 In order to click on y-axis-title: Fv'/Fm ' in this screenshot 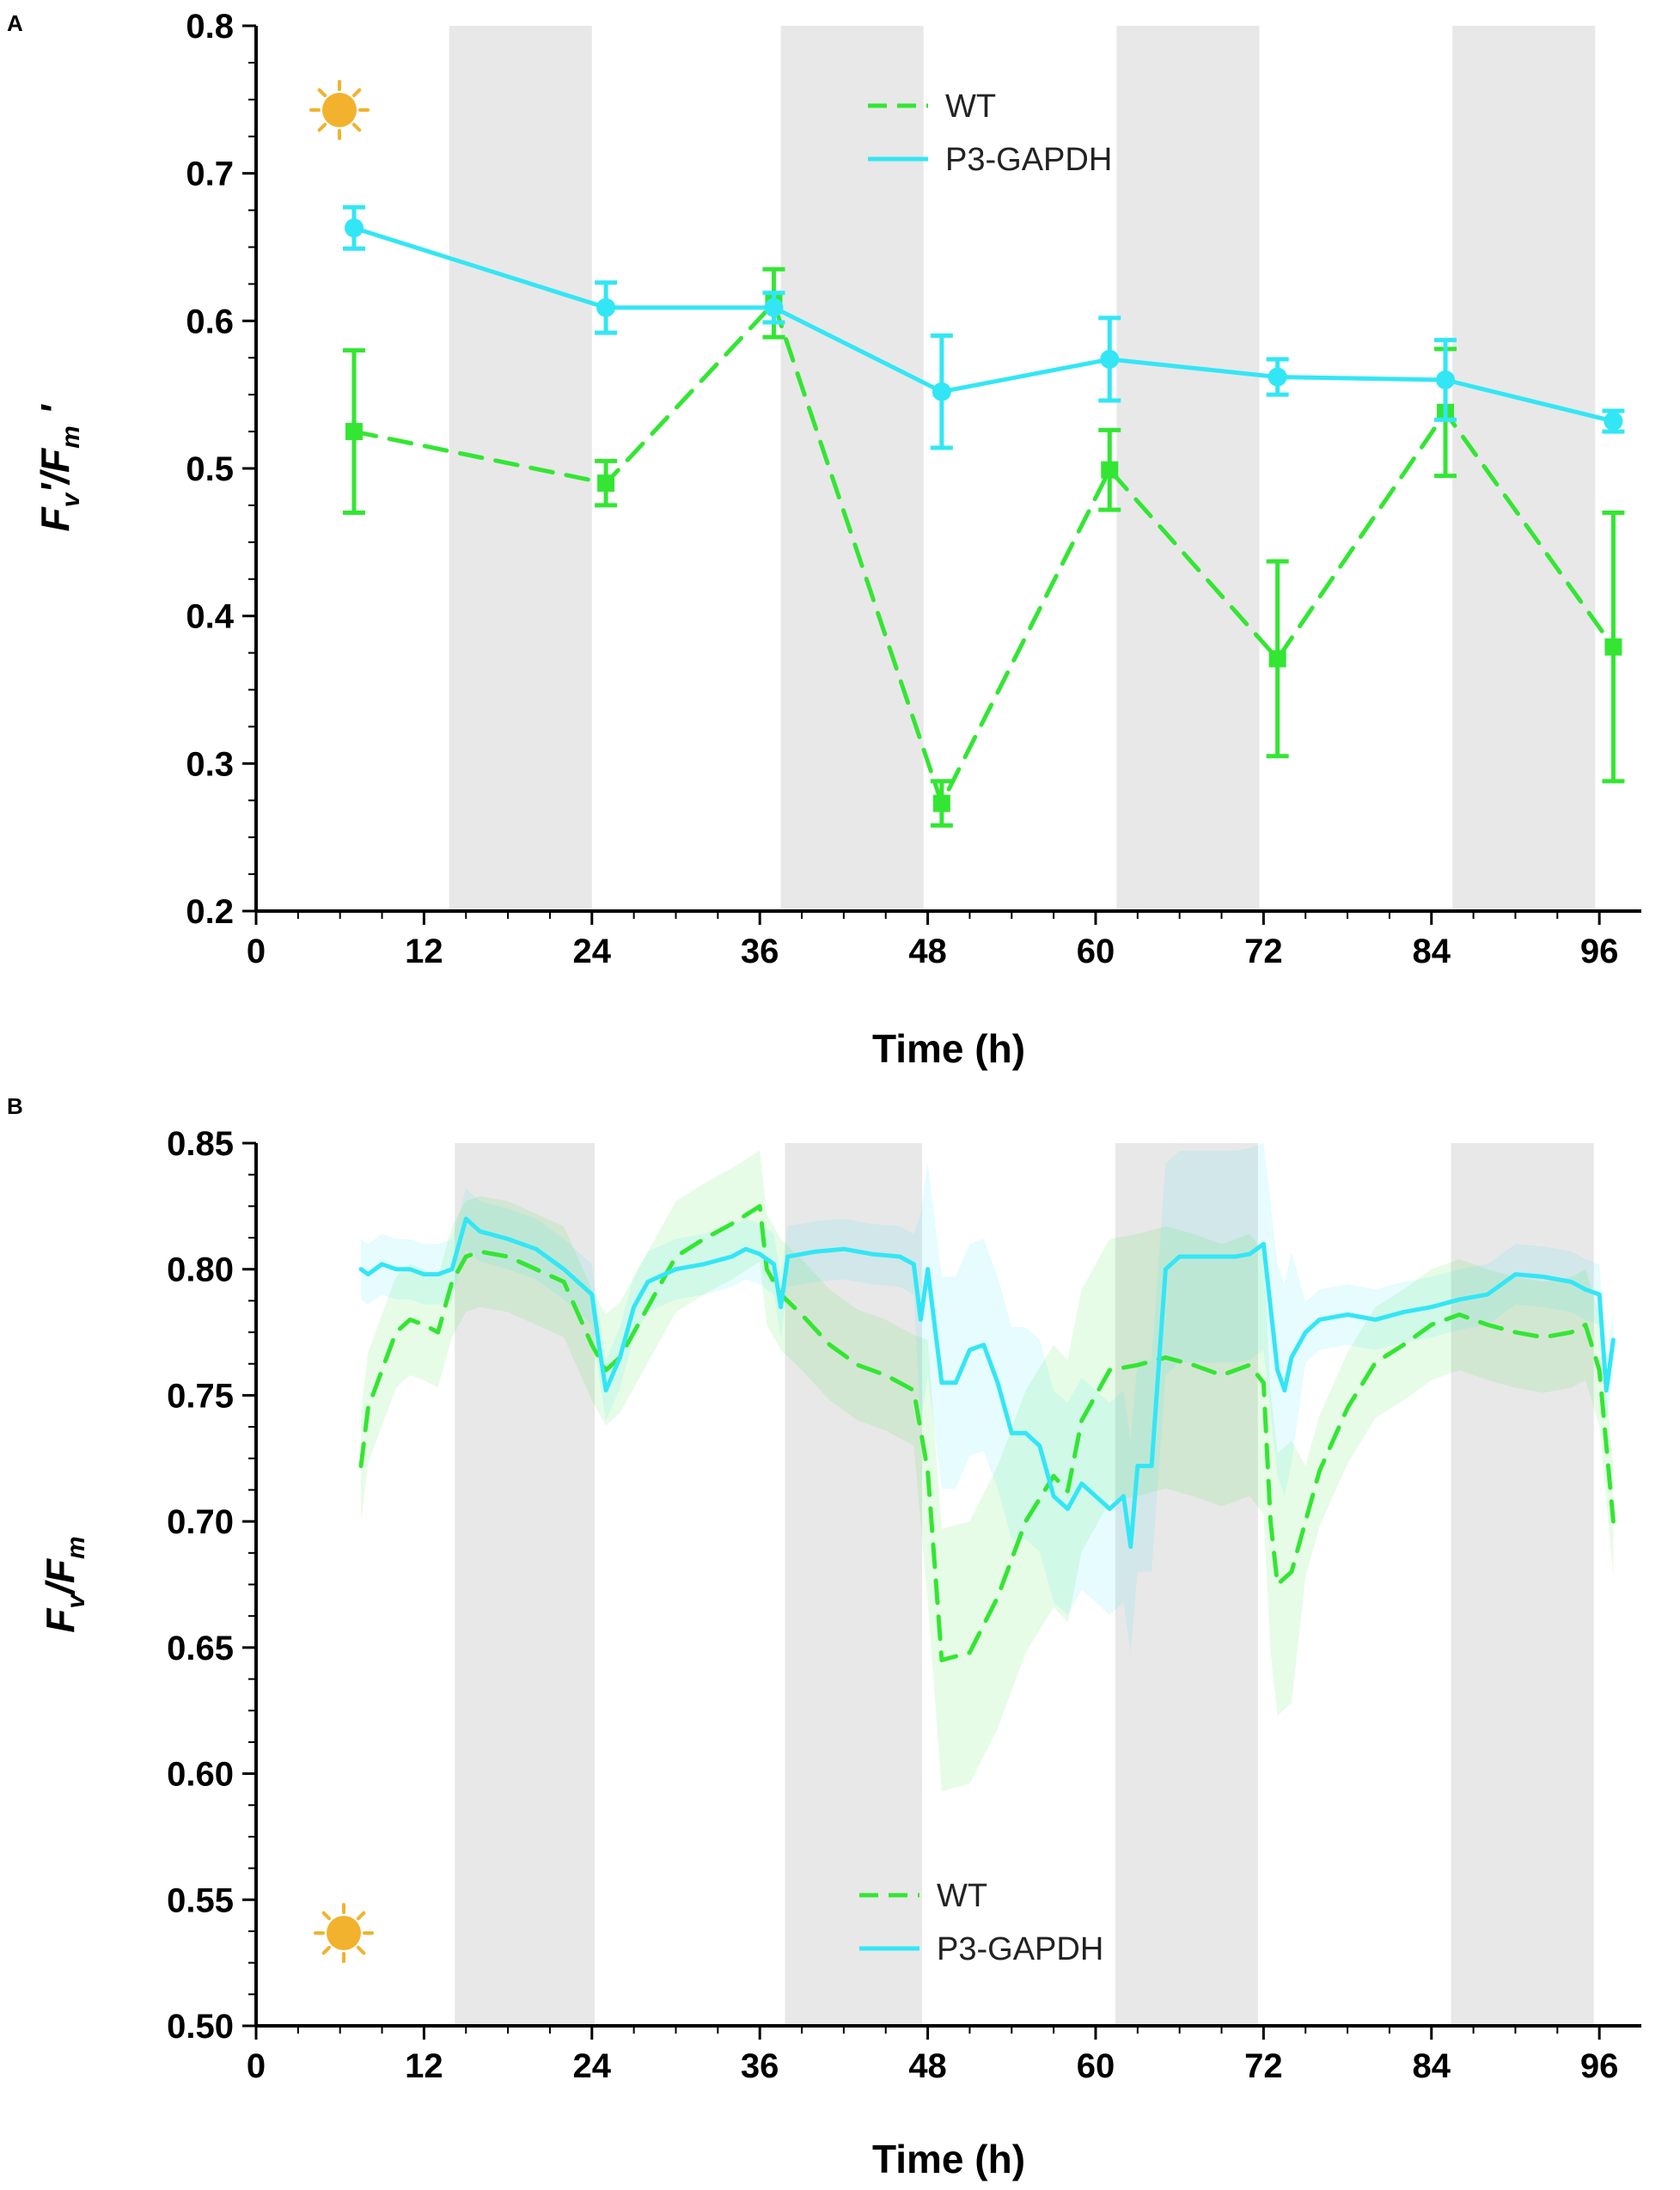, I will do `click(59, 467)`.